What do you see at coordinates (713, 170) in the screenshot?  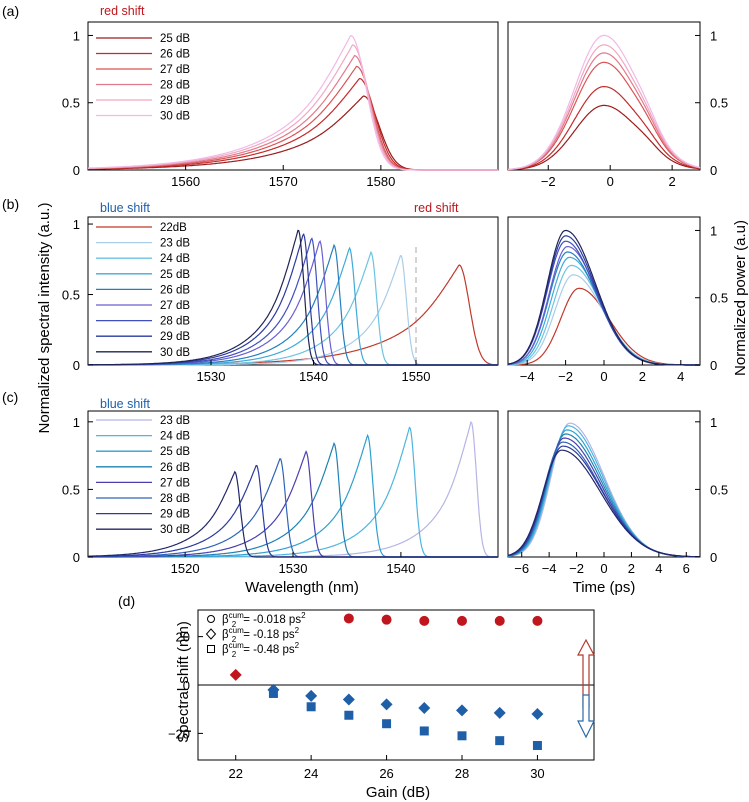 I see `panel-a-time-ytick-label: 0` at bounding box center [713, 170].